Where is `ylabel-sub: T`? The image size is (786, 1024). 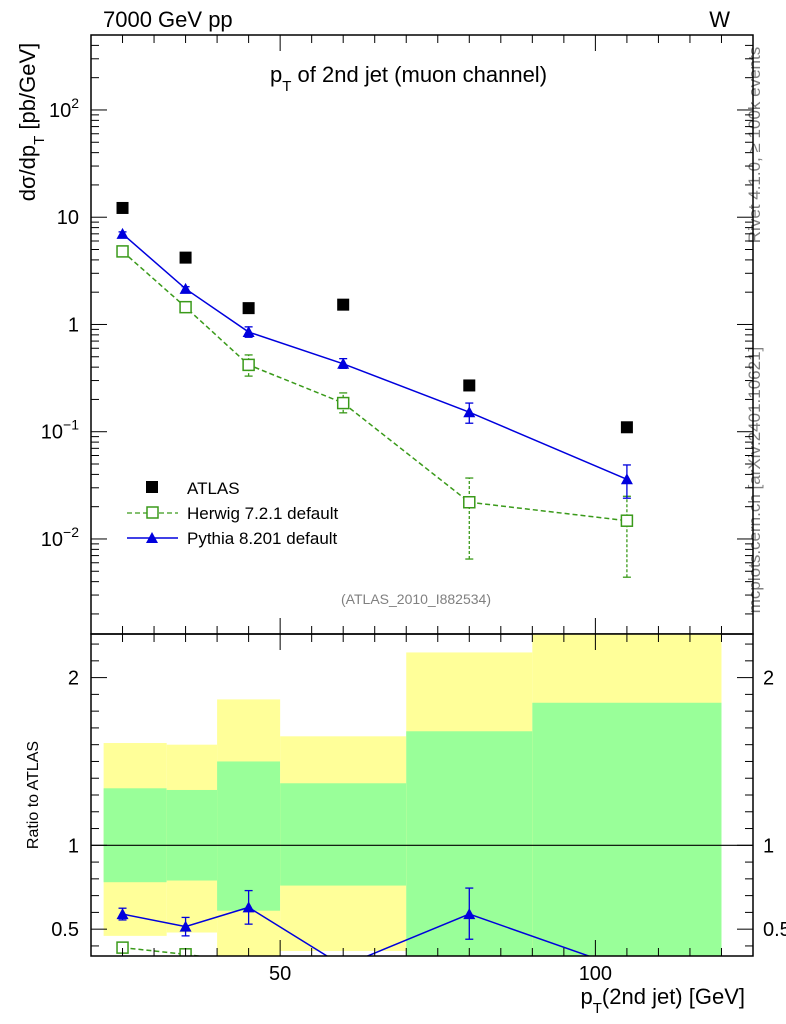 ylabel-sub: T is located at coordinates (39, 140).